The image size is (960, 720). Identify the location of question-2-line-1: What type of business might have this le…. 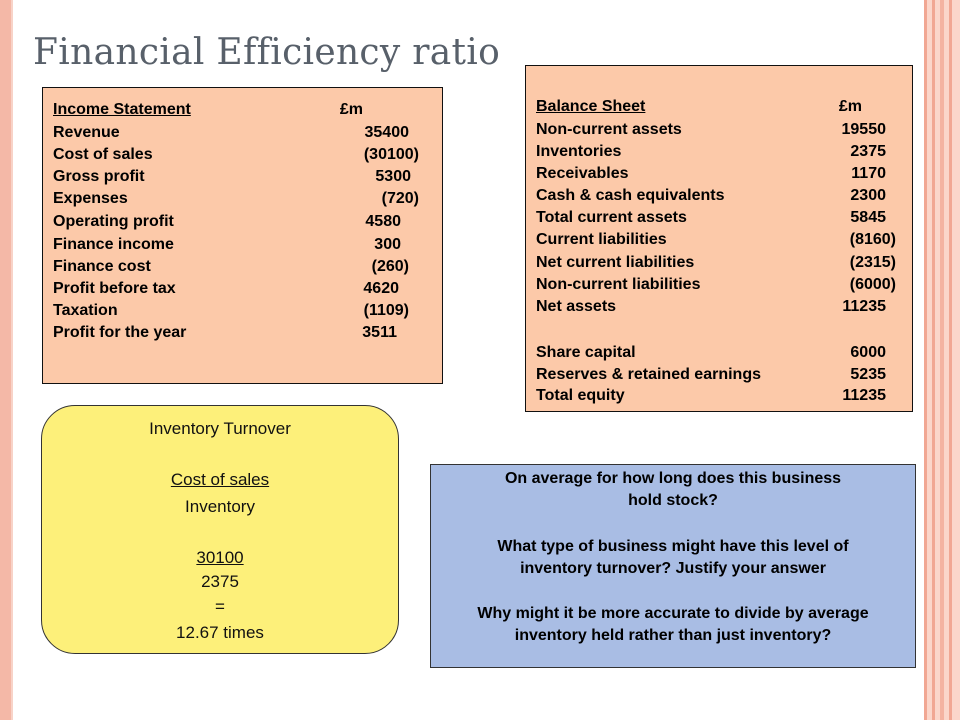
(673, 546).